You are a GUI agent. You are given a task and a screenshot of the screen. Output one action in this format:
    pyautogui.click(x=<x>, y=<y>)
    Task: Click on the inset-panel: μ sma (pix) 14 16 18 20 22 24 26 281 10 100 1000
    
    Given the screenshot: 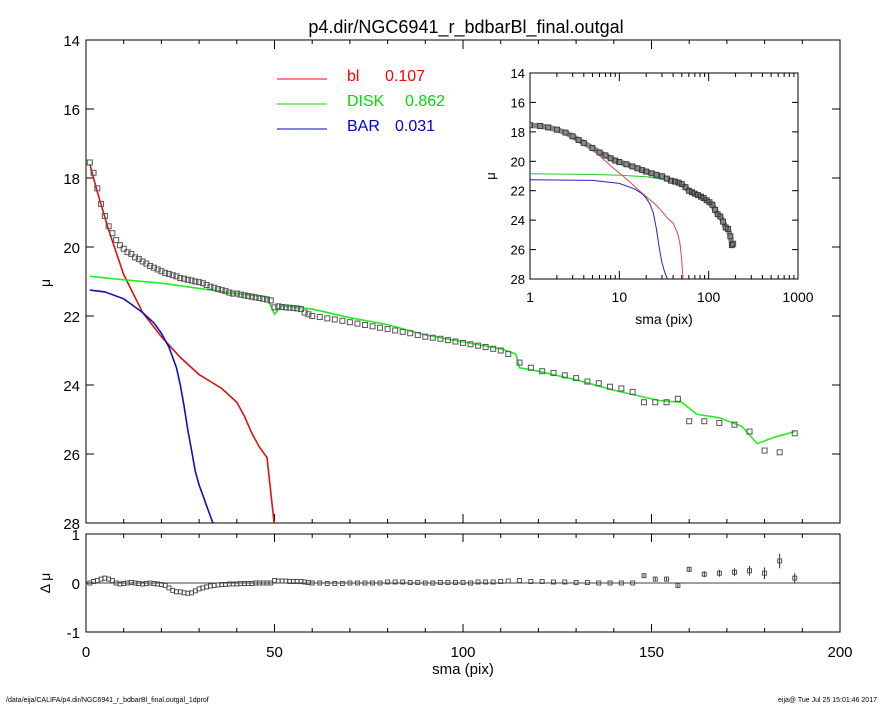 What is the action you would take?
    pyautogui.click(x=648, y=196)
    